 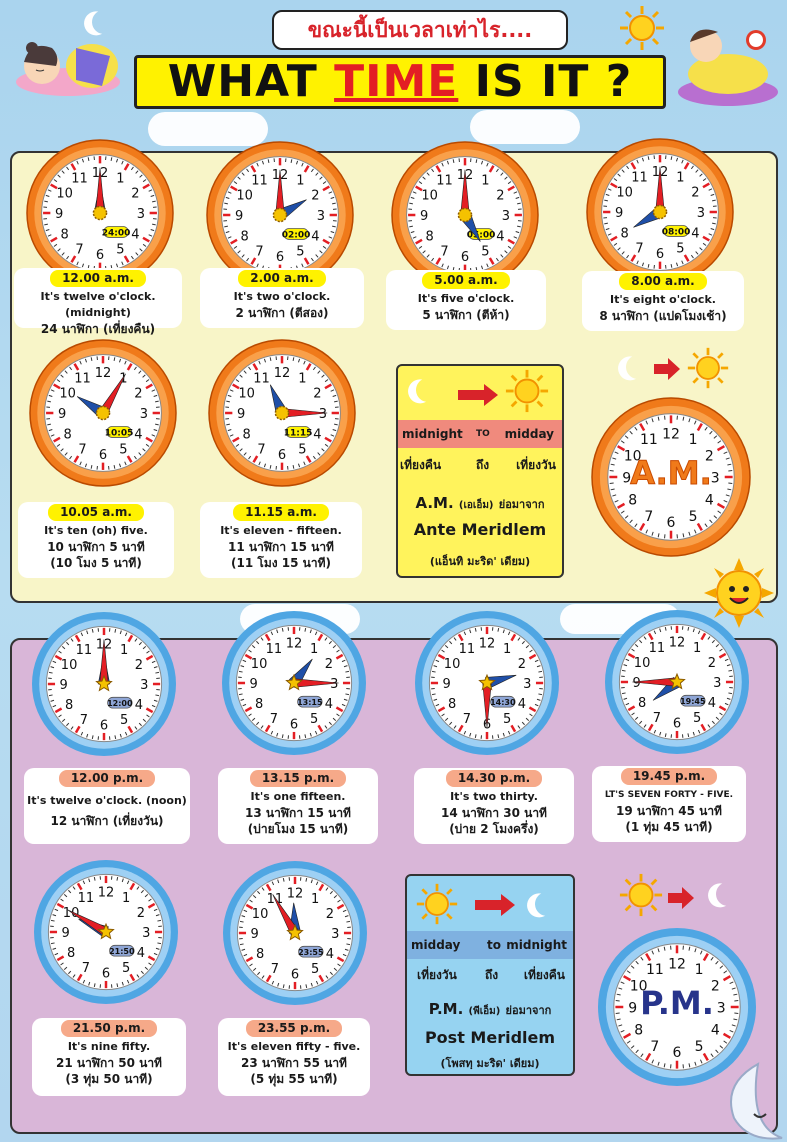 What do you see at coordinates (323, 414) in the screenshot?
I see `clock-number: 3` at bounding box center [323, 414].